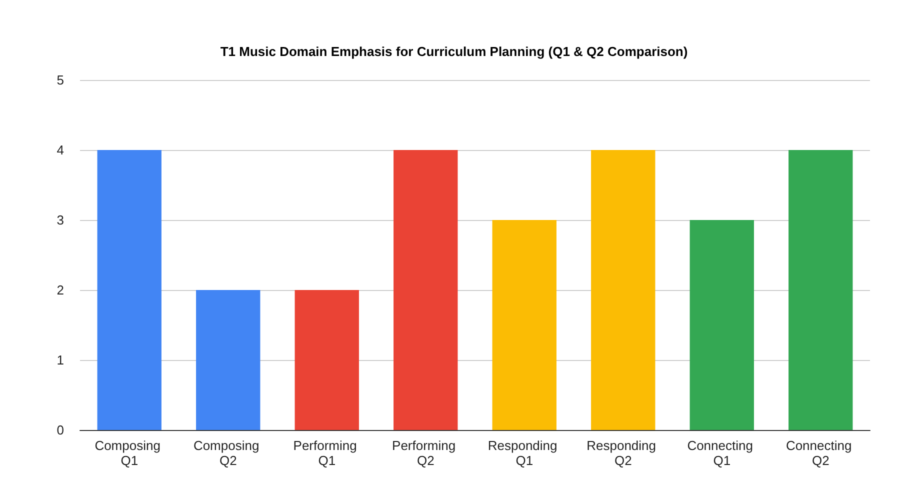 This screenshot has width=908, height=495. I want to click on y-tick-label: 2, so click(60, 290).